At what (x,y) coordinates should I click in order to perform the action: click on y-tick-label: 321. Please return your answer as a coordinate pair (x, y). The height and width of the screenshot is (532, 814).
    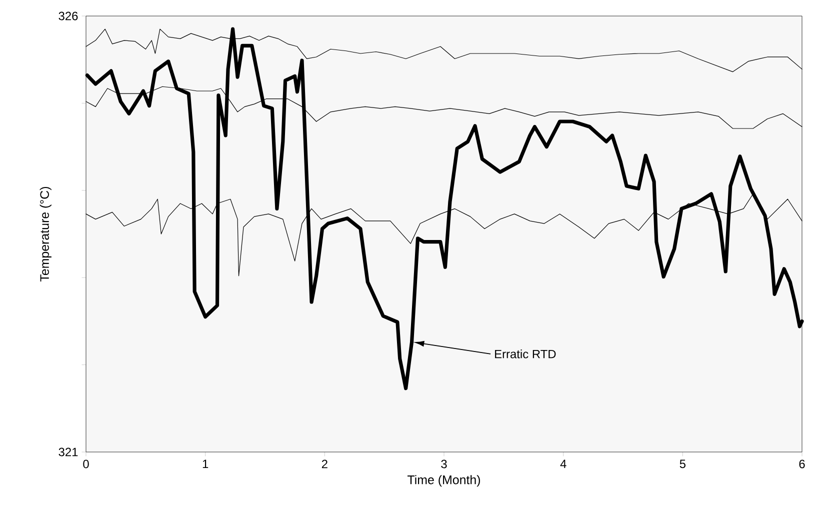
    Looking at the image, I should click on (68, 452).